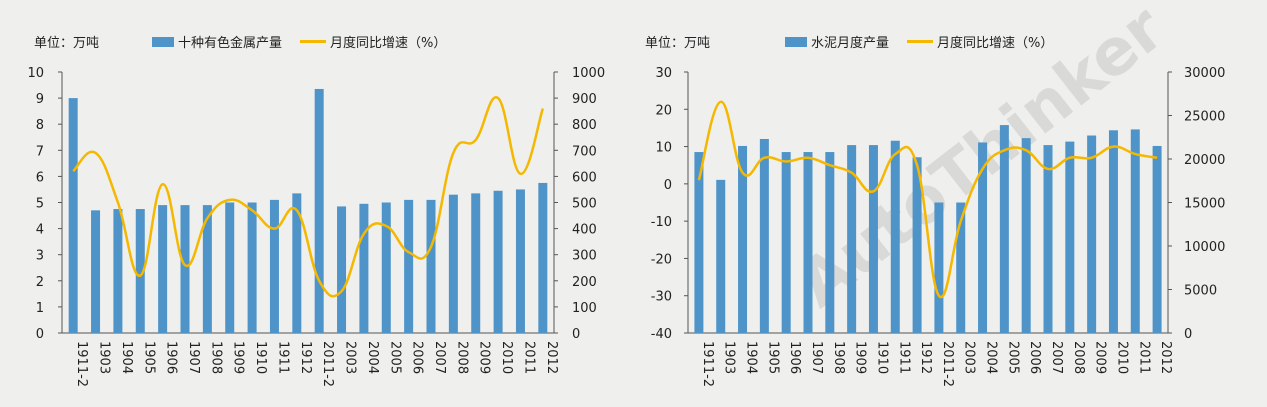  Describe the element at coordinates (1204, 73) in the screenshot. I see `right-tick-label: 30000` at that location.